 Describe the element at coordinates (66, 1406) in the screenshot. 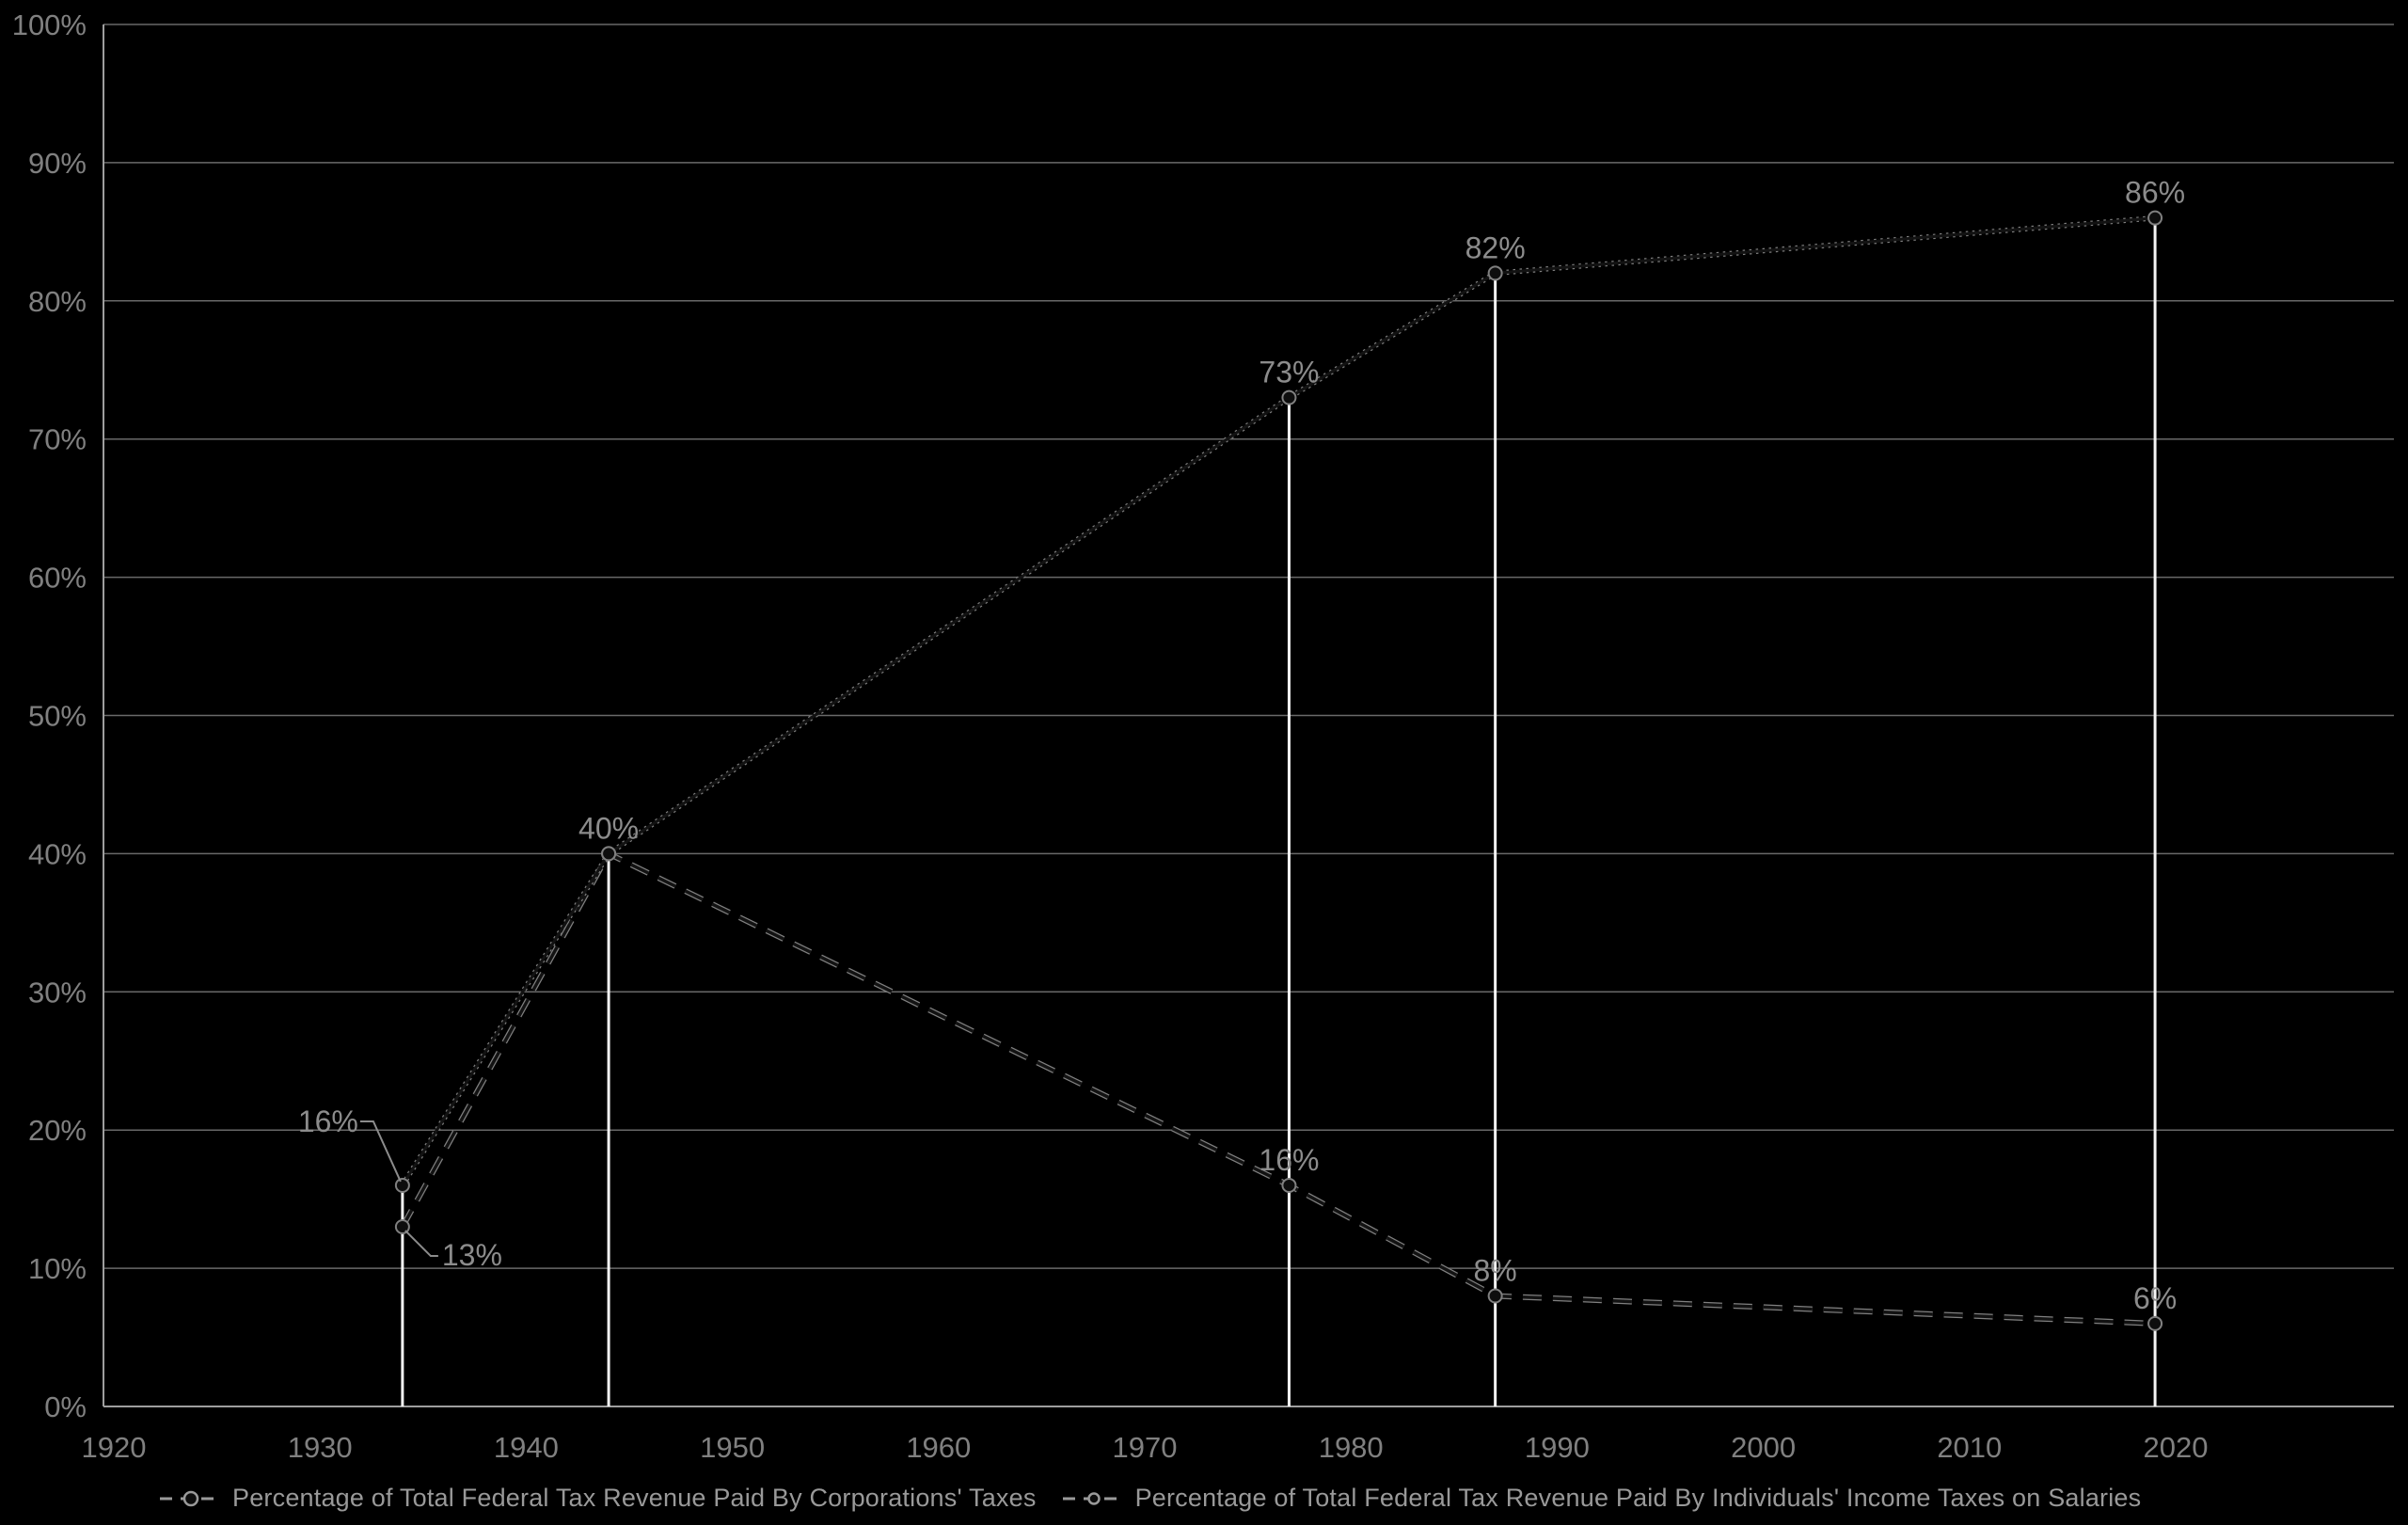

I see `y-axis-tick-label: 0%` at that location.